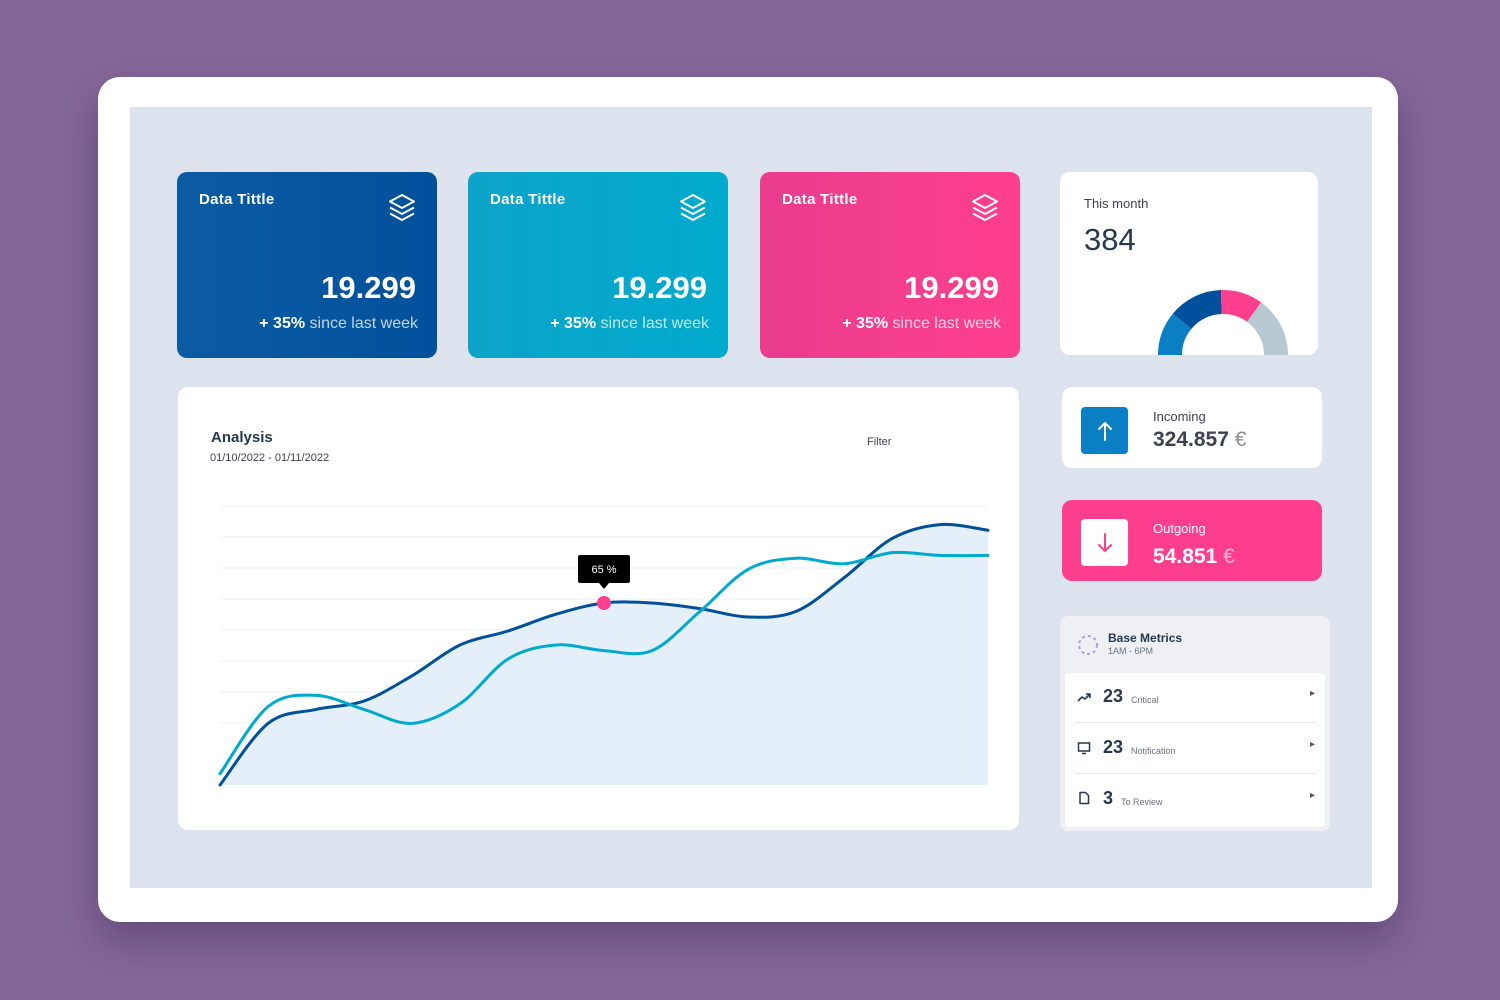 The width and height of the screenshot is (1500, 1000). I want to click on filter-button: Filter, so click(879, 442).